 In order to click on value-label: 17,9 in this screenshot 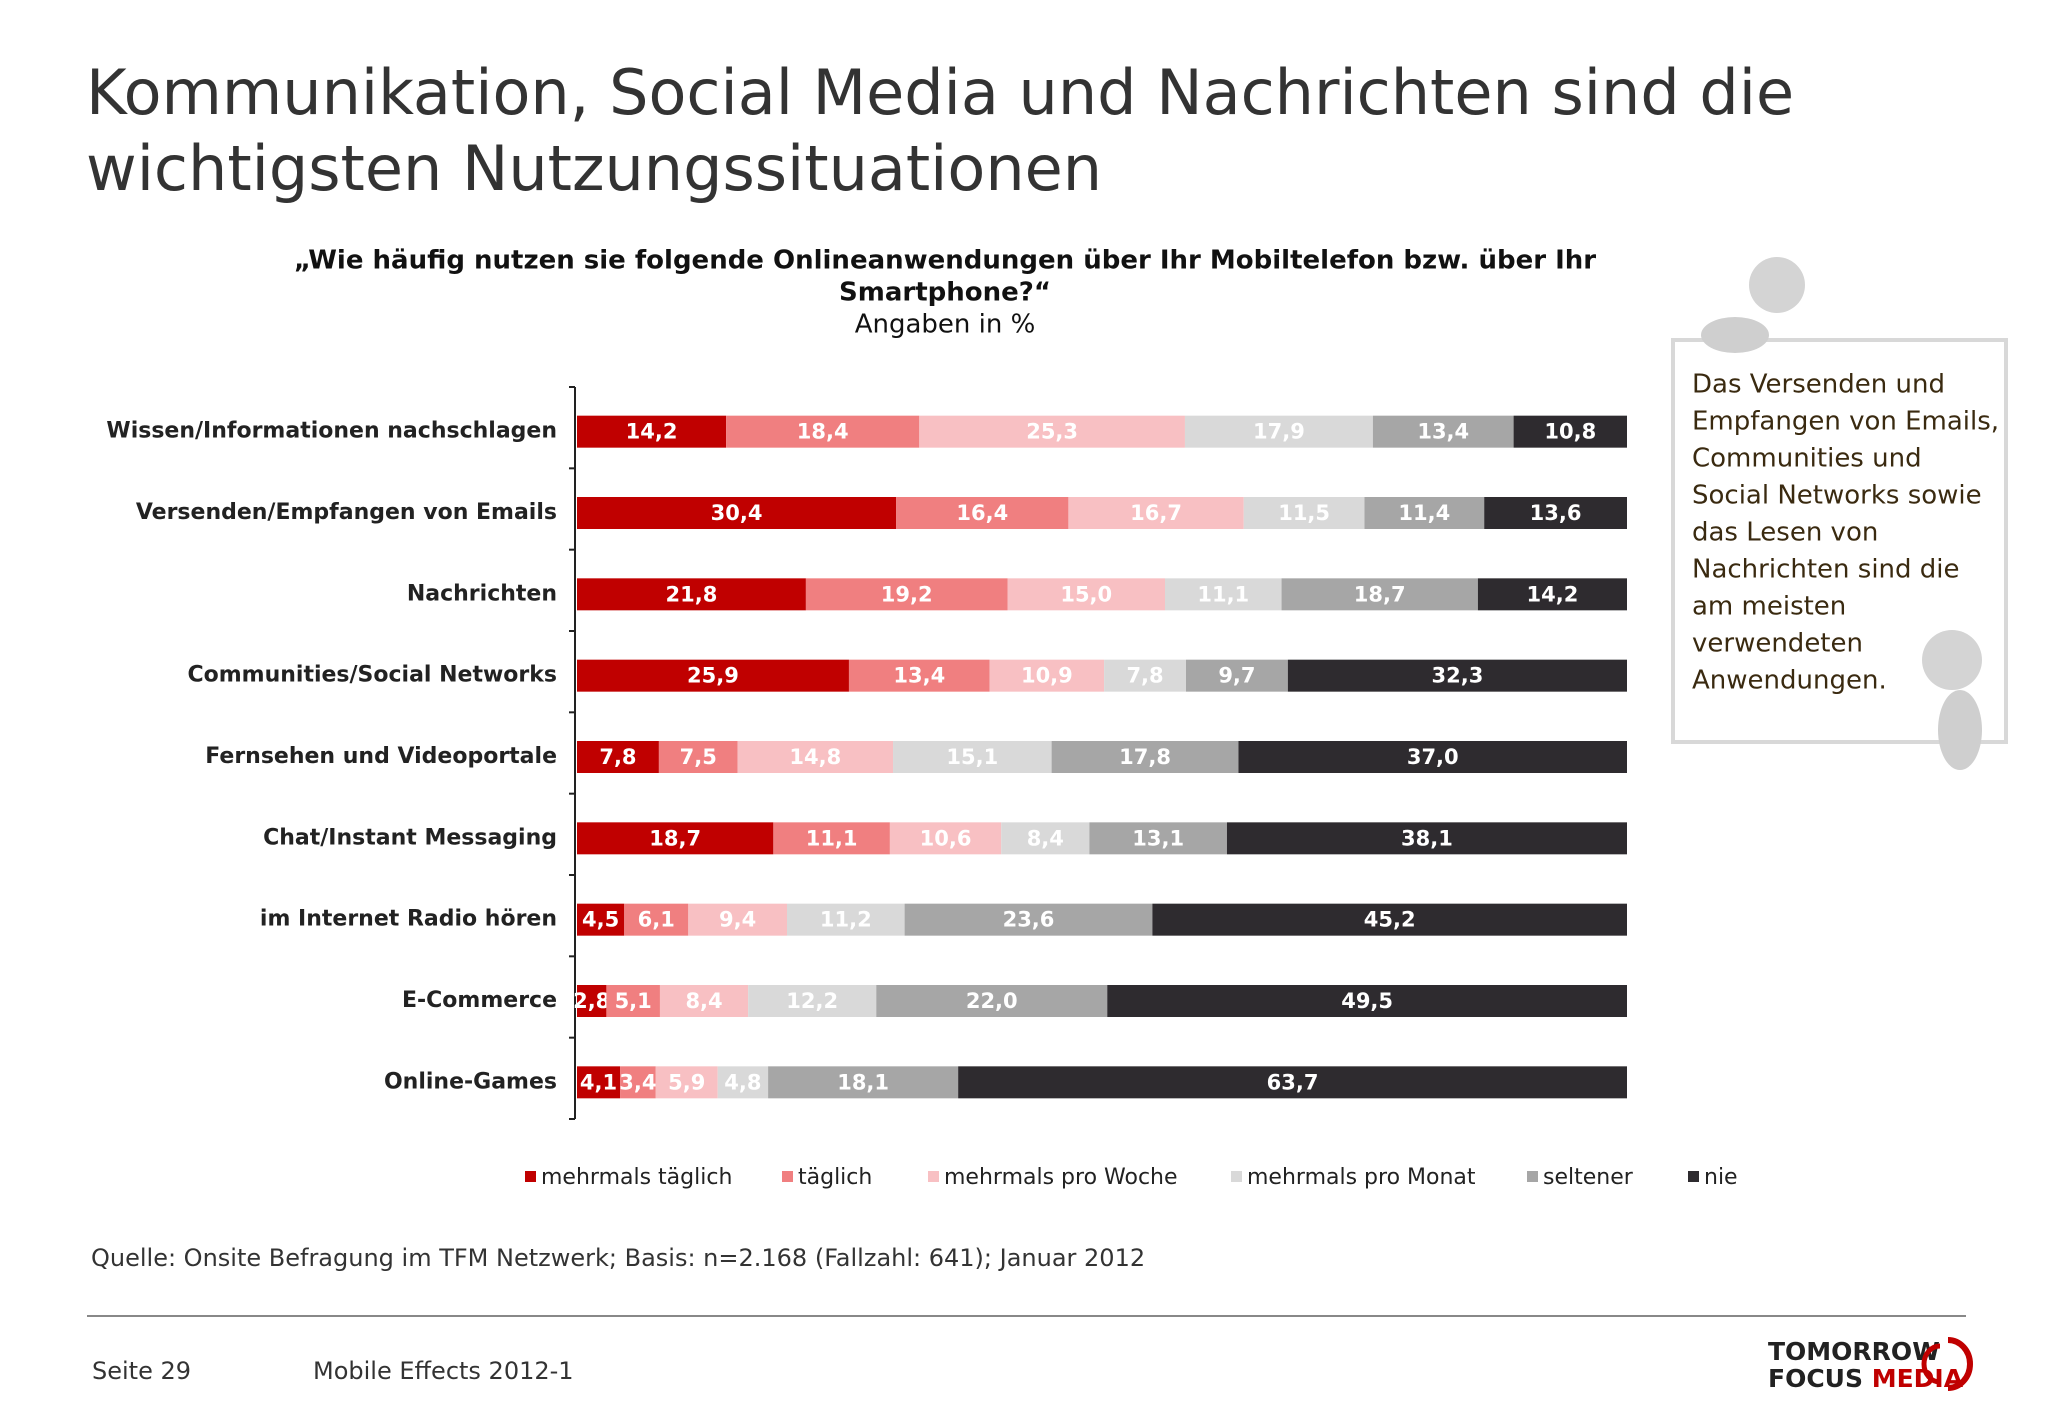, I will do `click(1279, 432)`.